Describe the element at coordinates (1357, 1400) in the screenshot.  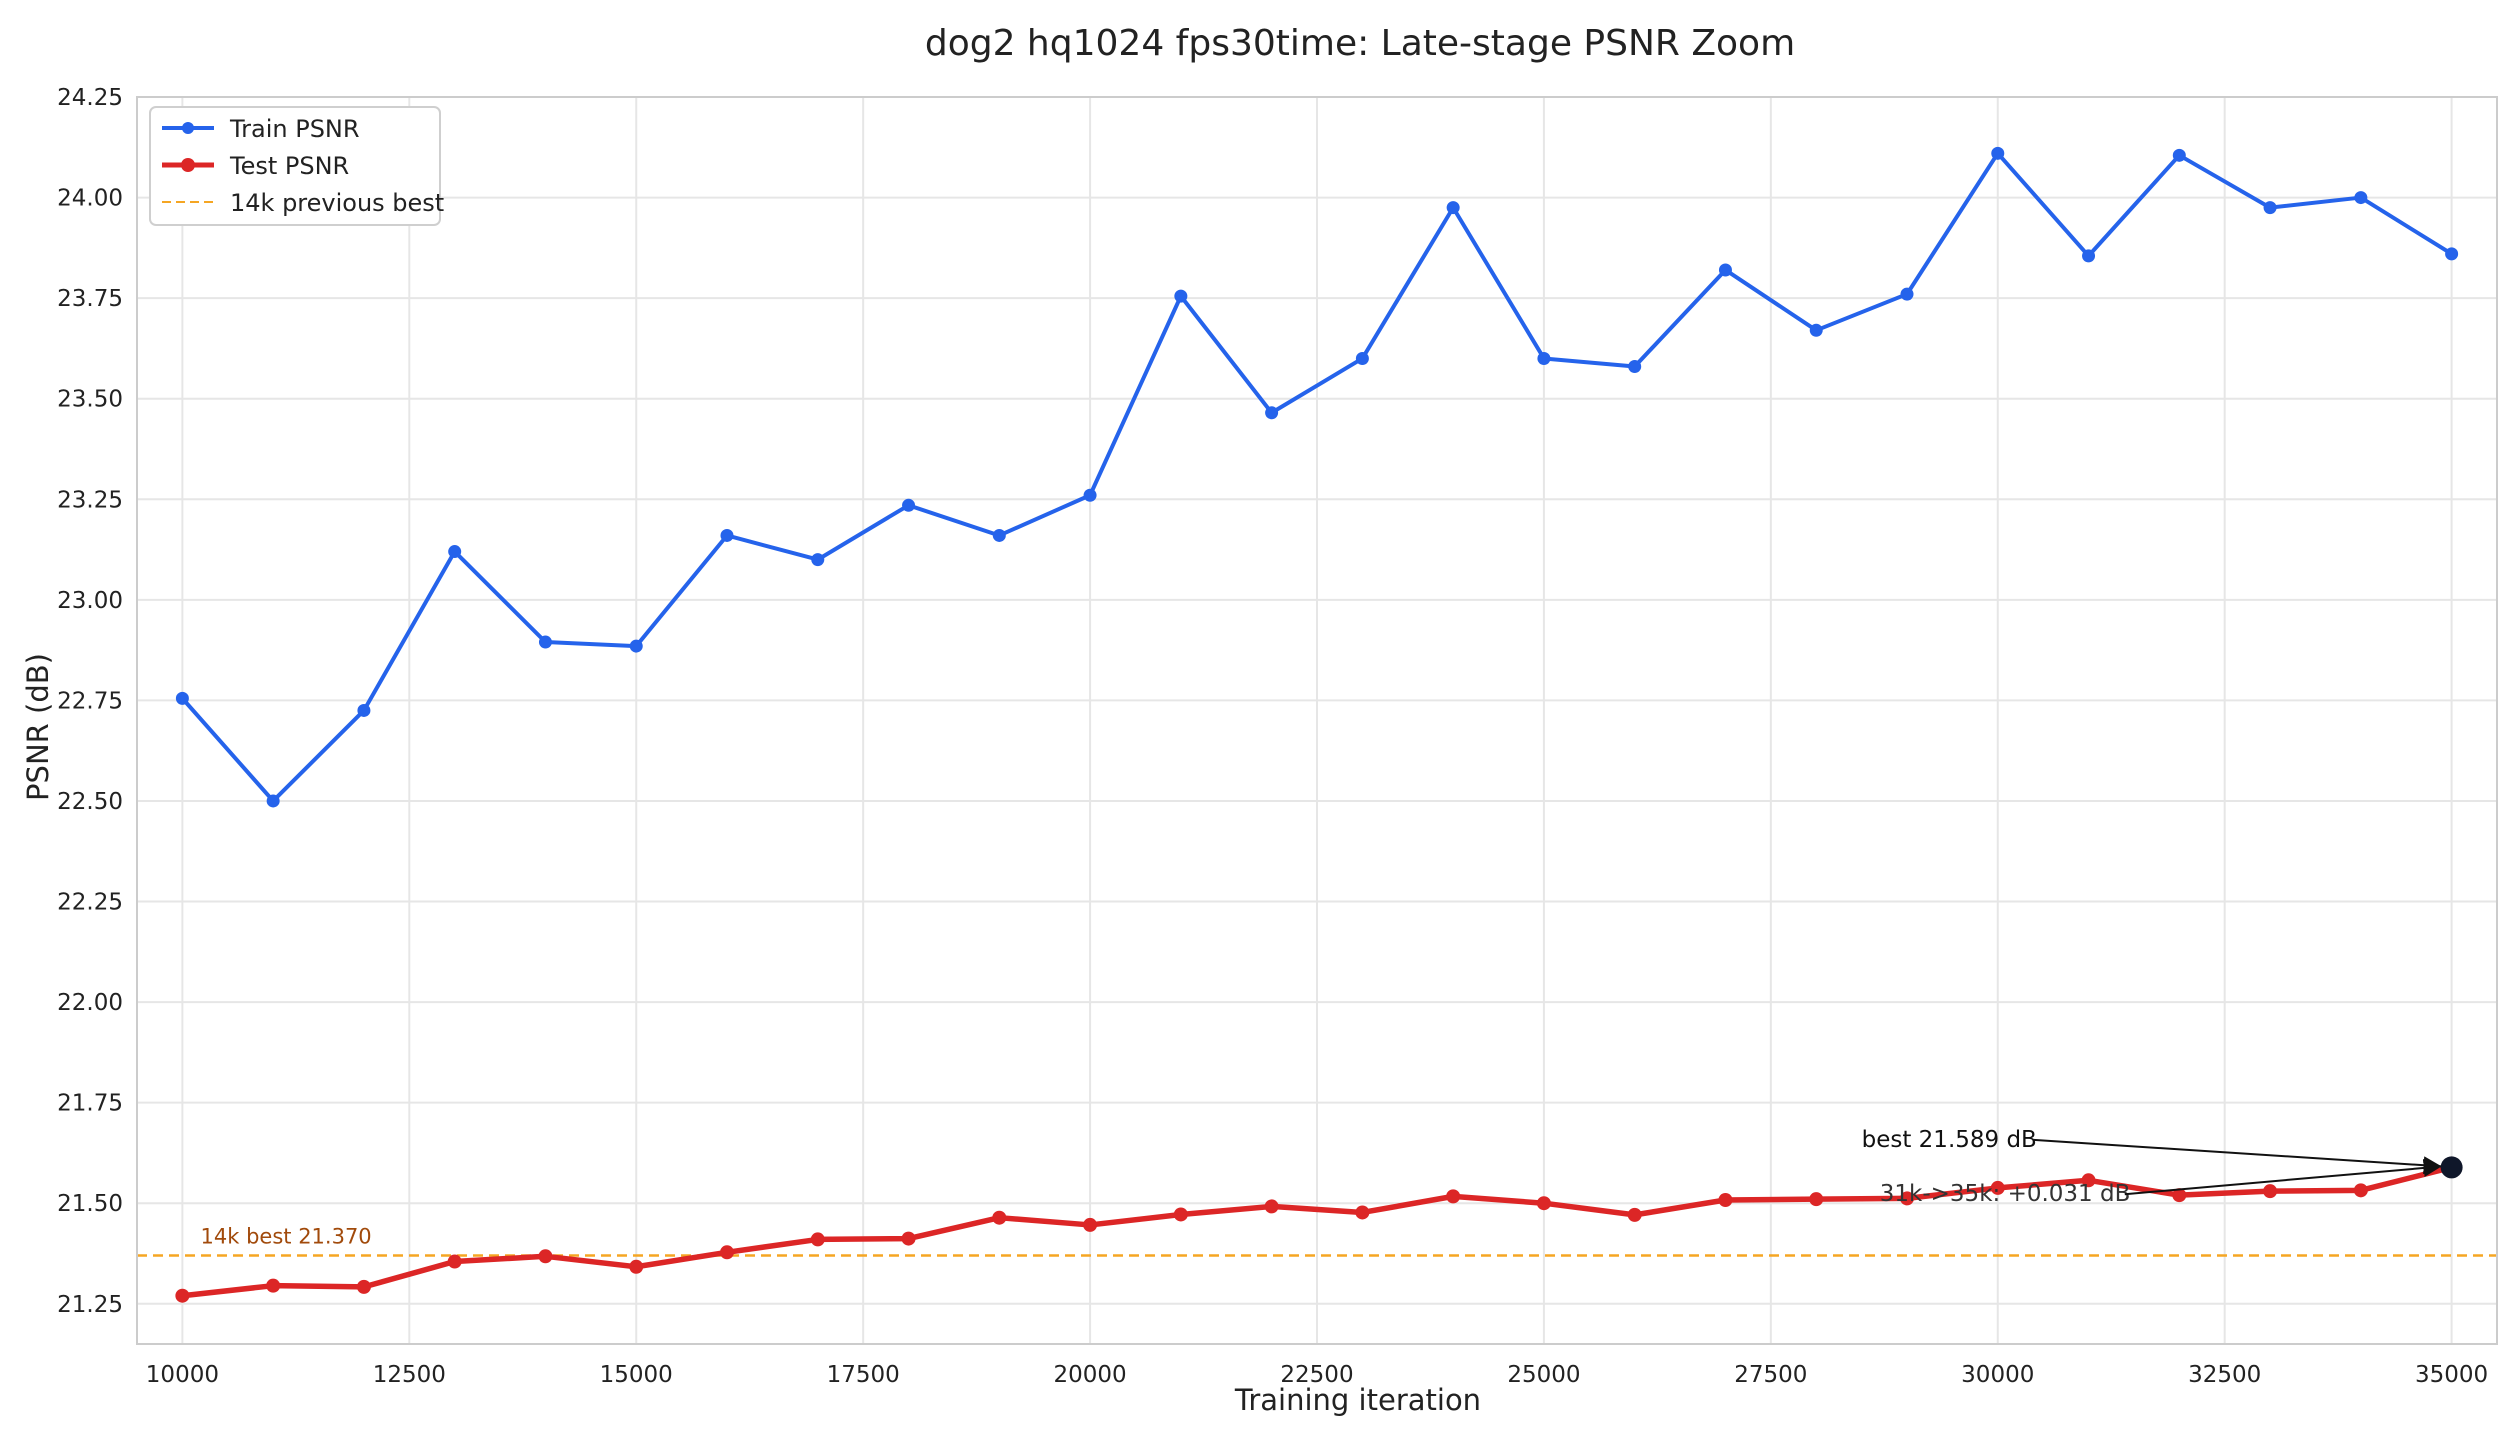
I see `x-axis-label: Training iteration` at that location.